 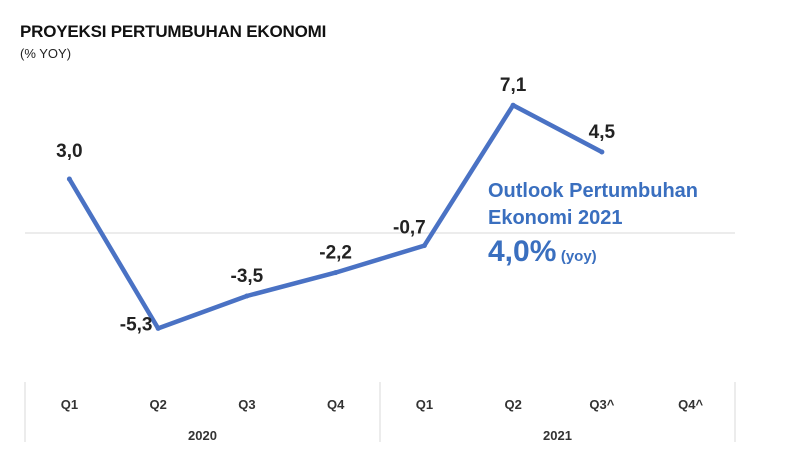 What do you see at coordinates (247, 276) in the screenshot?
I see `data-label: -3,5` at bounding box center [247, 276].